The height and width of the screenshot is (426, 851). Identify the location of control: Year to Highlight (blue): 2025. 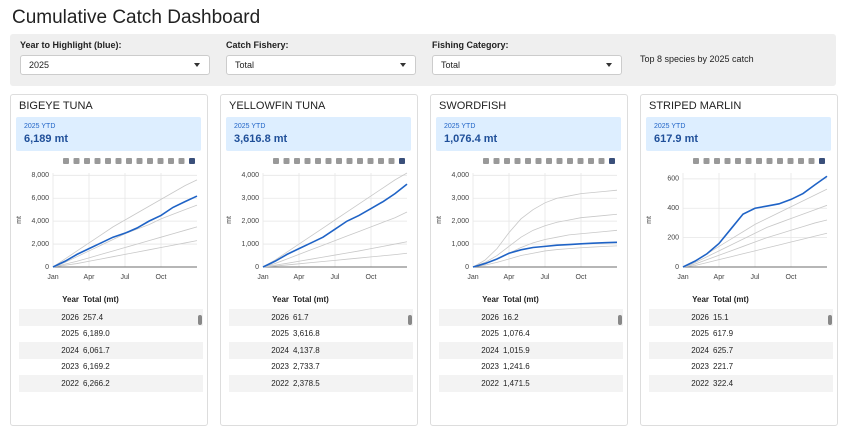
(115, 57).